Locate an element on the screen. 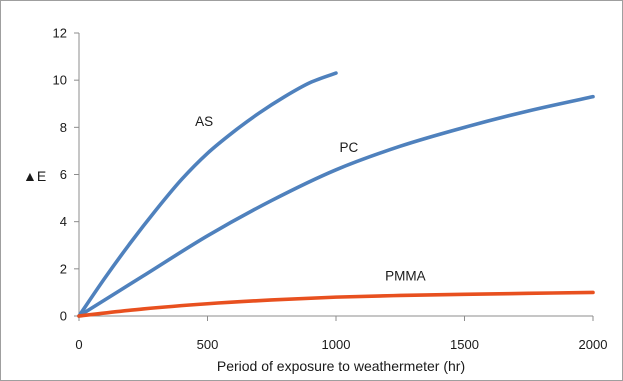  y-tick-label: 0 is located at coordinates (63, 316).